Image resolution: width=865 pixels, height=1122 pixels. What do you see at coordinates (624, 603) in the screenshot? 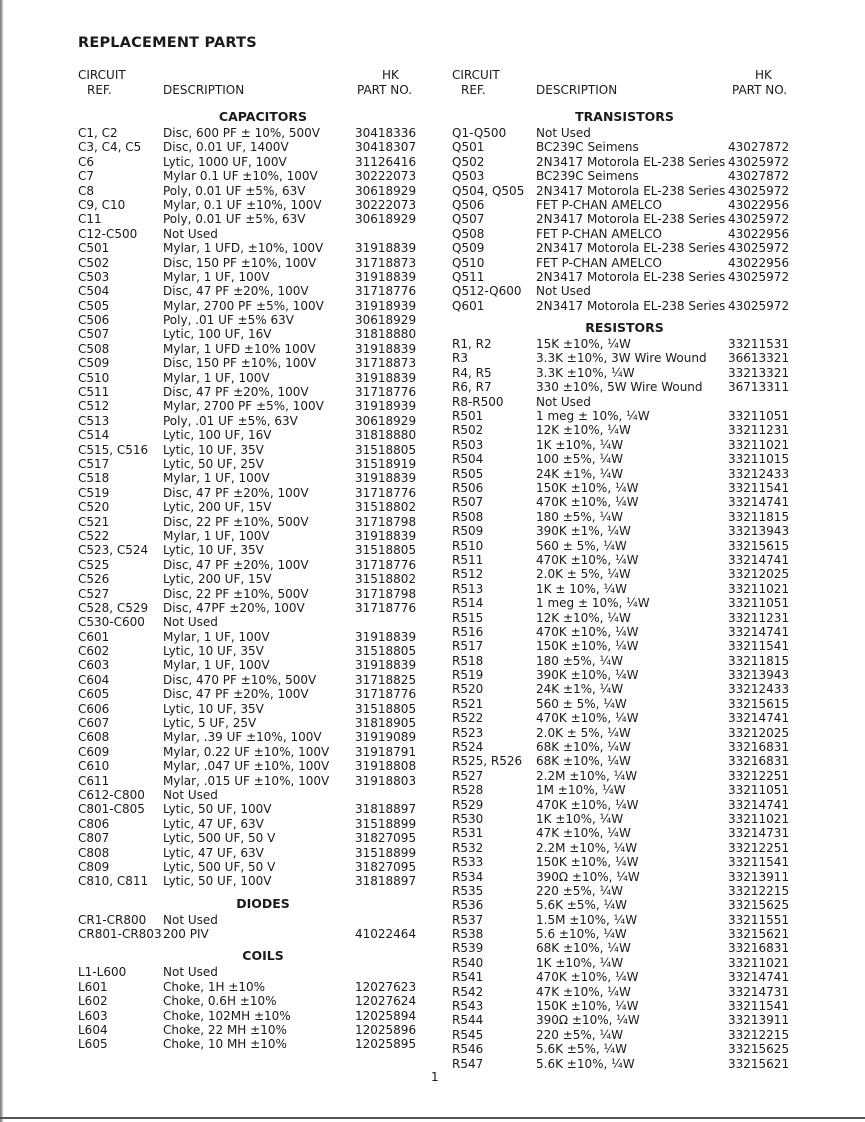
I see `table-row: R514 1 meg ± 10%, ¼W 33211051` at bounding box center [624, 603].